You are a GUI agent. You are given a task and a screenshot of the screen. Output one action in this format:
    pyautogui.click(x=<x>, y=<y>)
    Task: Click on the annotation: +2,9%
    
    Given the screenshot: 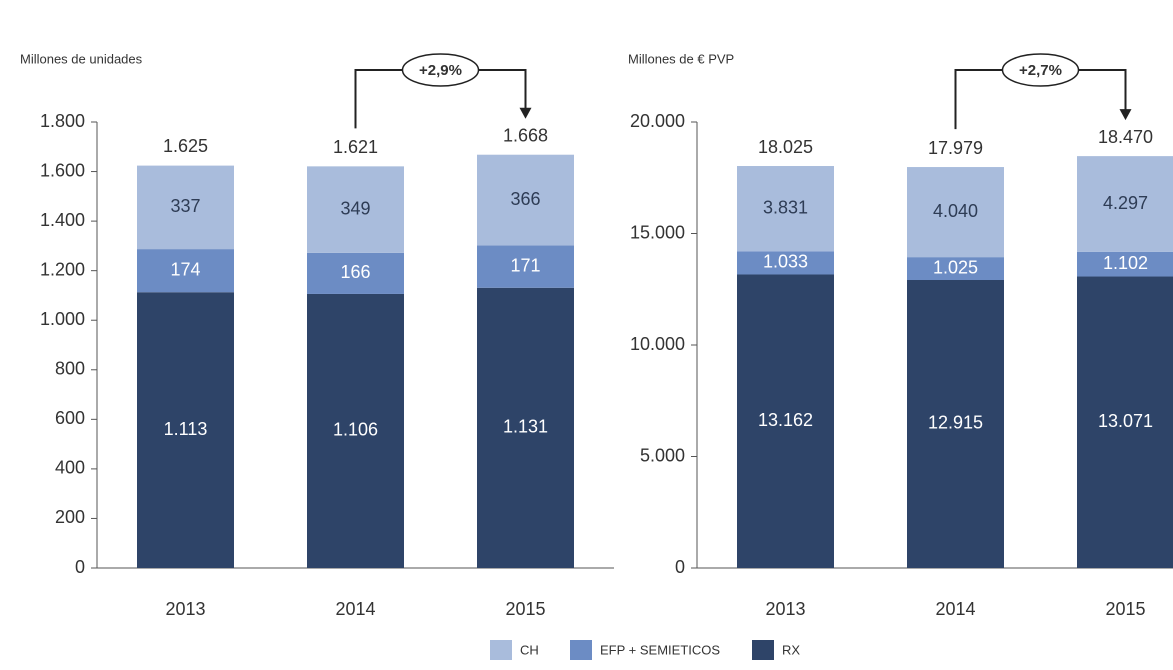 What is the action you would take?
    pyautogui.click(x=440, y=70)
    